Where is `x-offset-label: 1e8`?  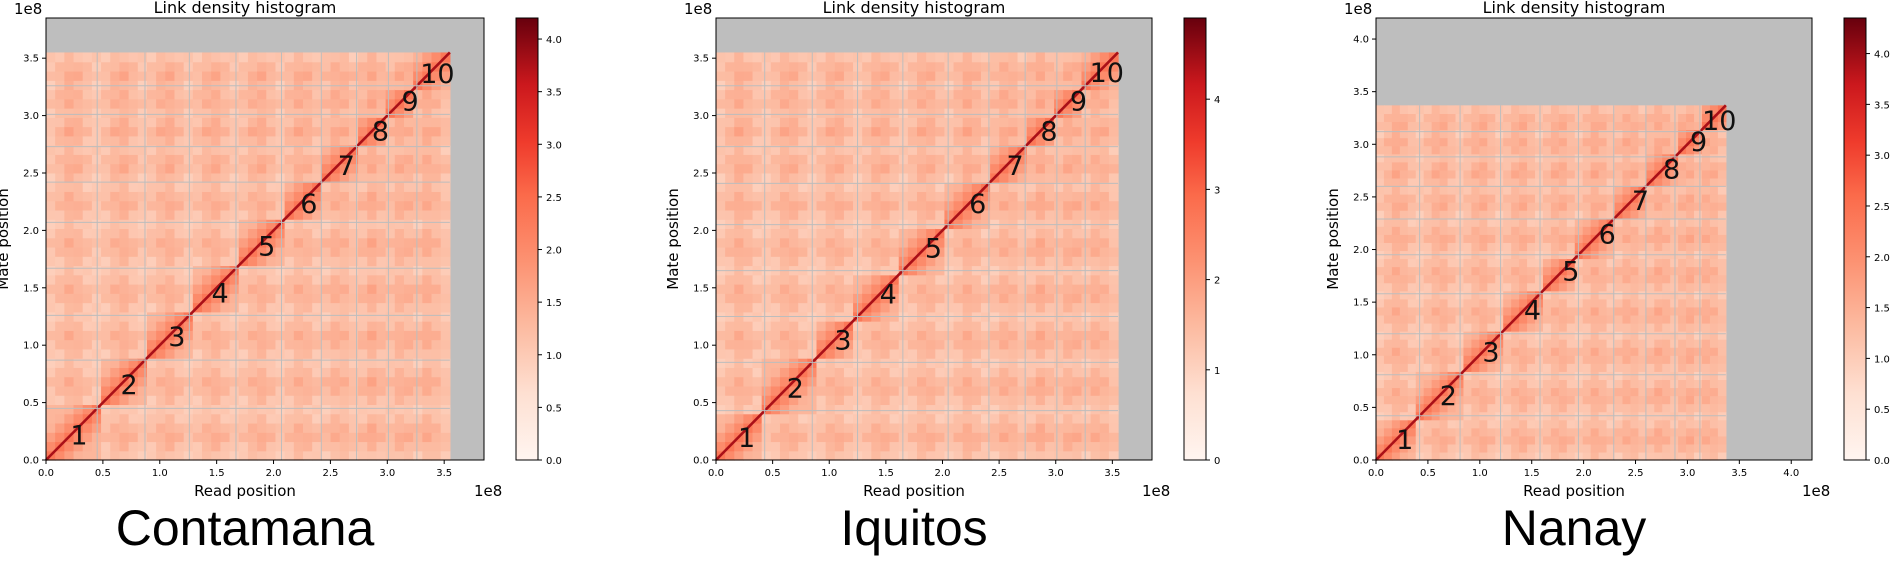 x-offset-label: 1e8 is located at coordinates (1156, 491).